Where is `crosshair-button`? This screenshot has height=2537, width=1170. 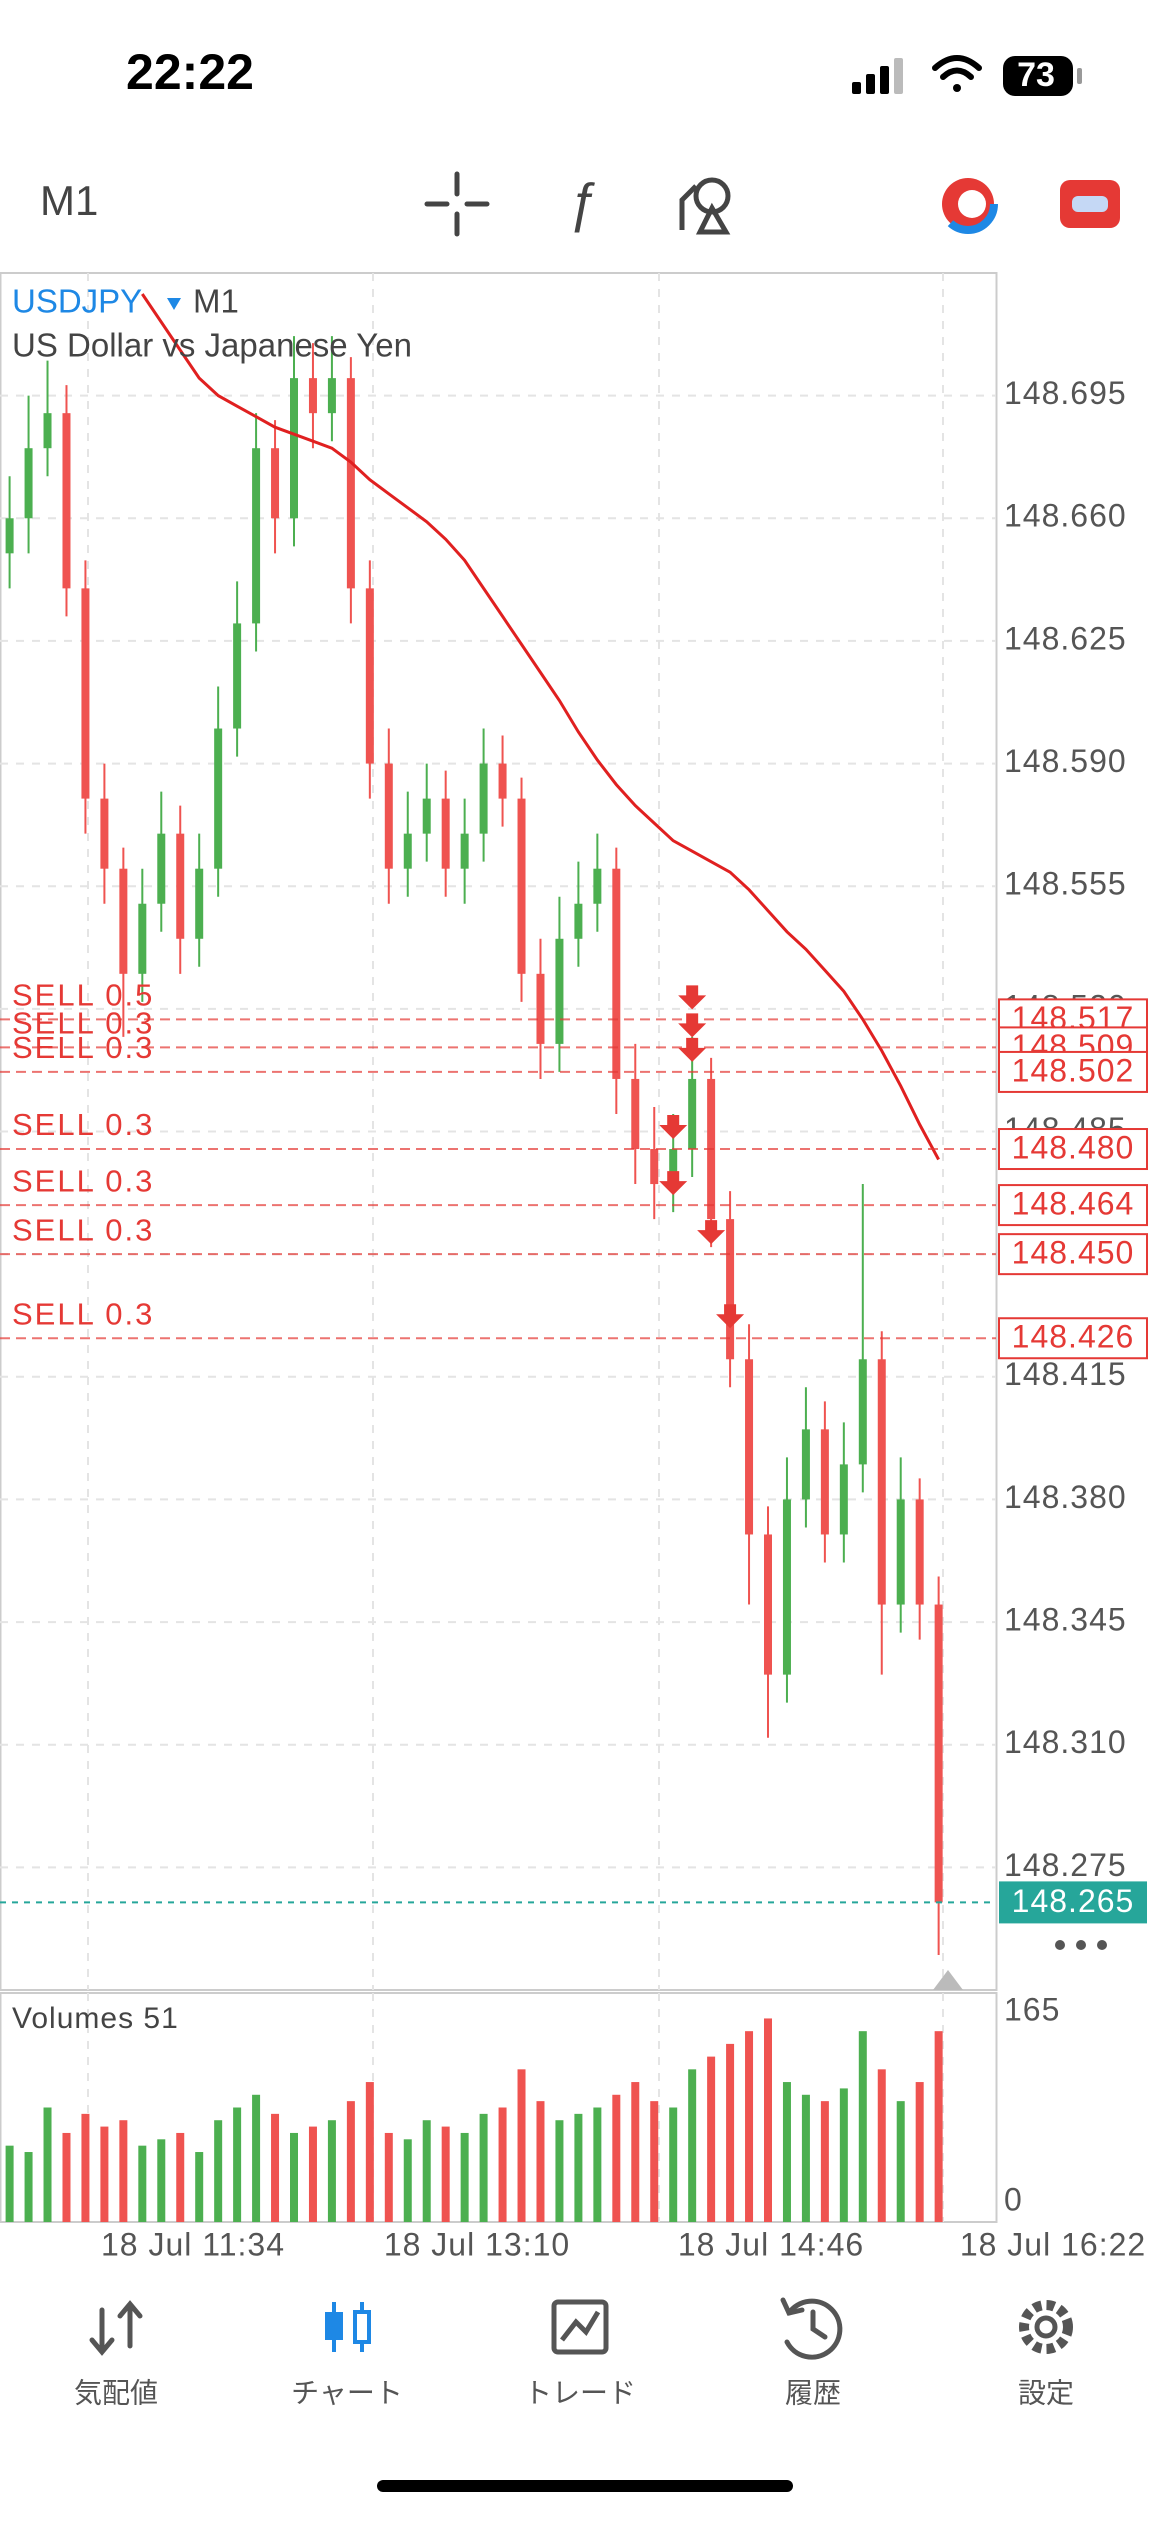 crosshair-button is located at coordinates (457, 204).